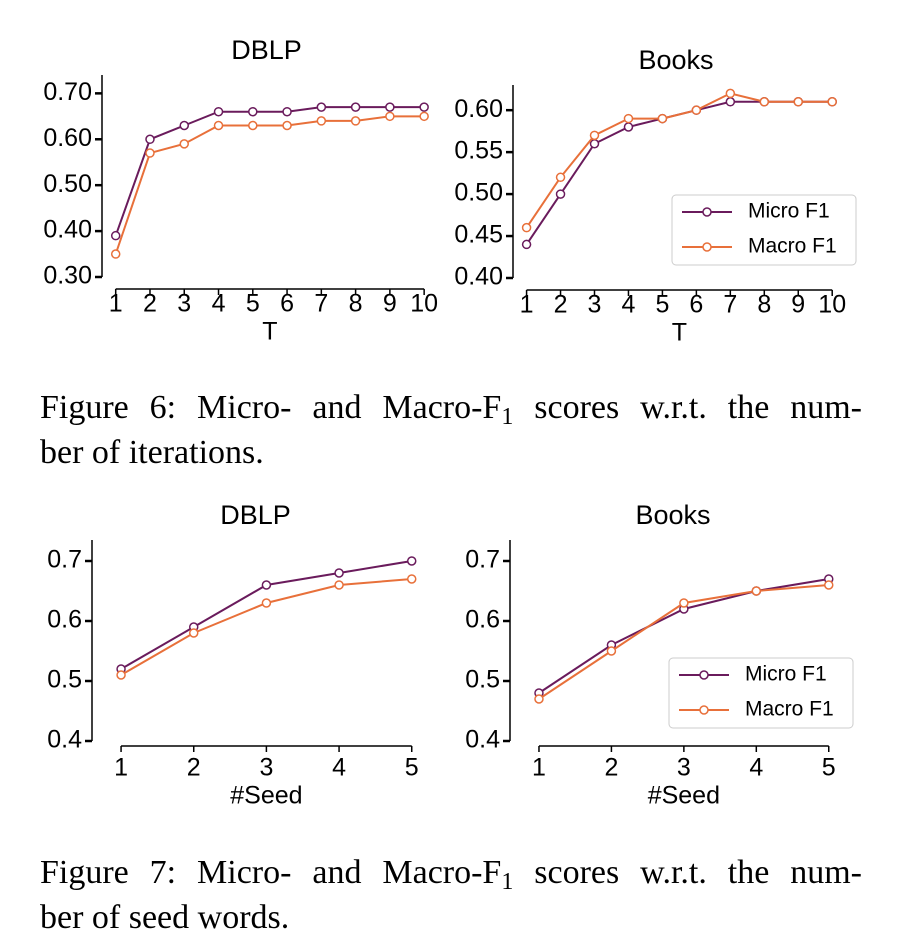 This screenshot has height=942, width=900. I want to click on y-tick-label: 0.6, so click(482, 620).